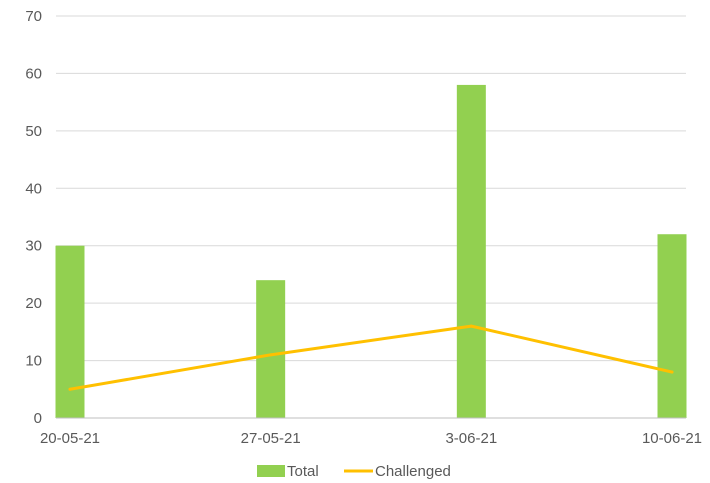 The image size is (710, 483). Describe the element at coordinates (371, 438) in the screenshot. I see `x-axis-ticks: 20-05-21 27-05-21 3-06-21 10-06-21` at that location.